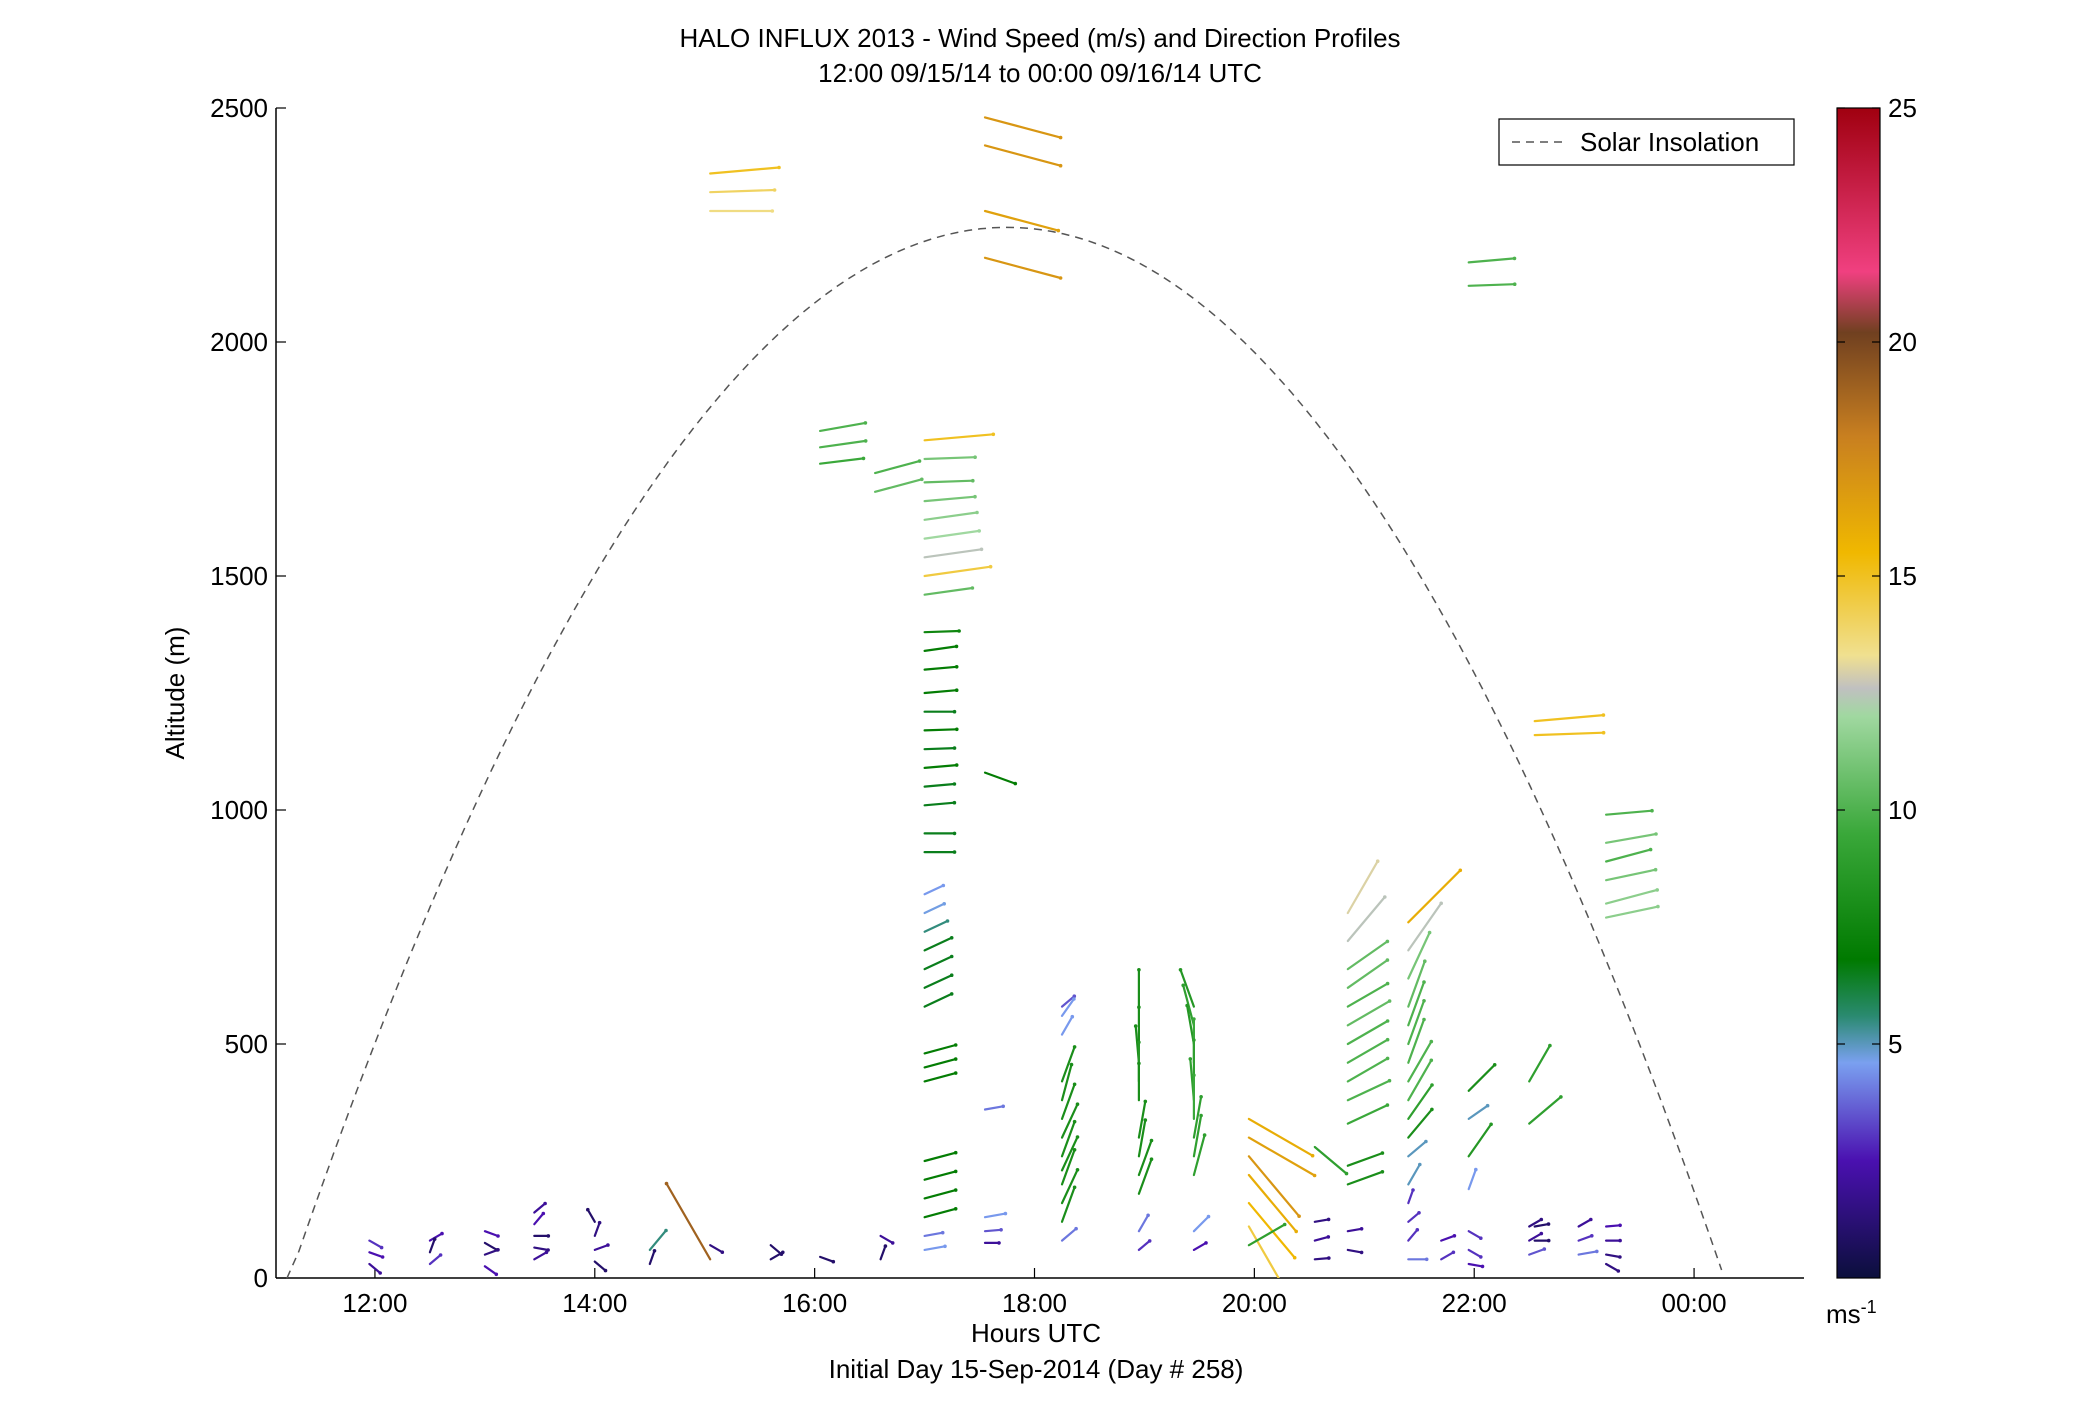  I want to click on x-axis-label-day: Initial Day 15-Sep-2014 (Day # 258), so click(1036, 1369).